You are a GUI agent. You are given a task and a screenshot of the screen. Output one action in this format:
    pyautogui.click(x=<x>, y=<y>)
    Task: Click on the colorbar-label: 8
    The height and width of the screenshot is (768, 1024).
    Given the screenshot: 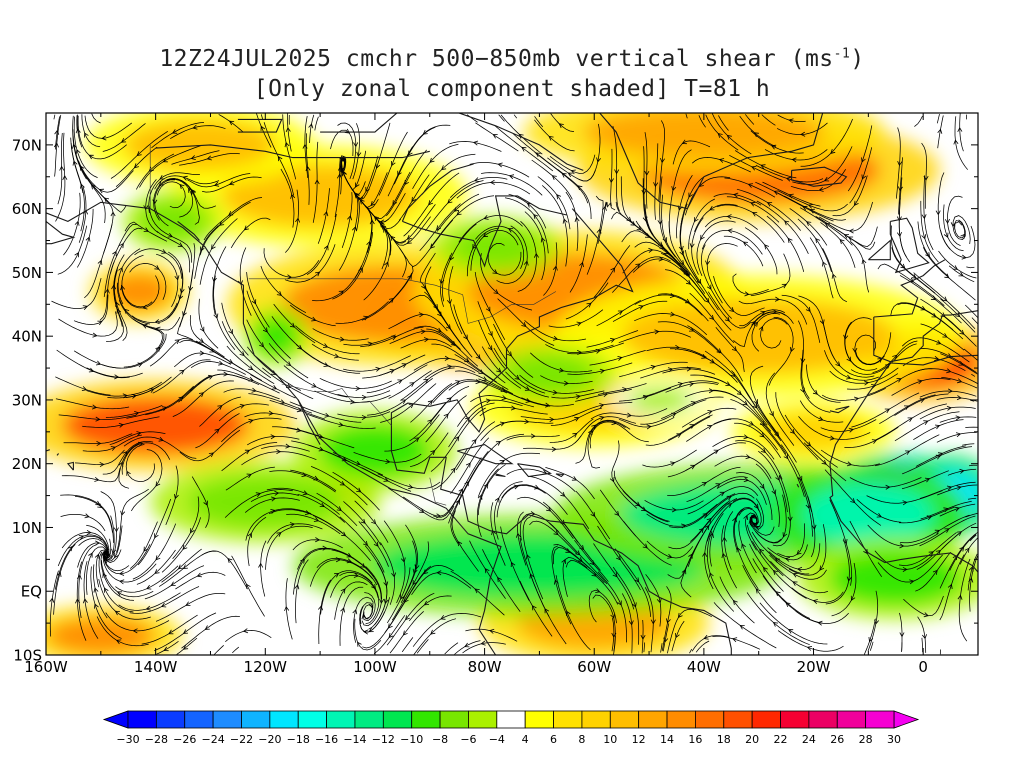 What is the action you would take?
    pyautogui.click(x=581, y=739)
    